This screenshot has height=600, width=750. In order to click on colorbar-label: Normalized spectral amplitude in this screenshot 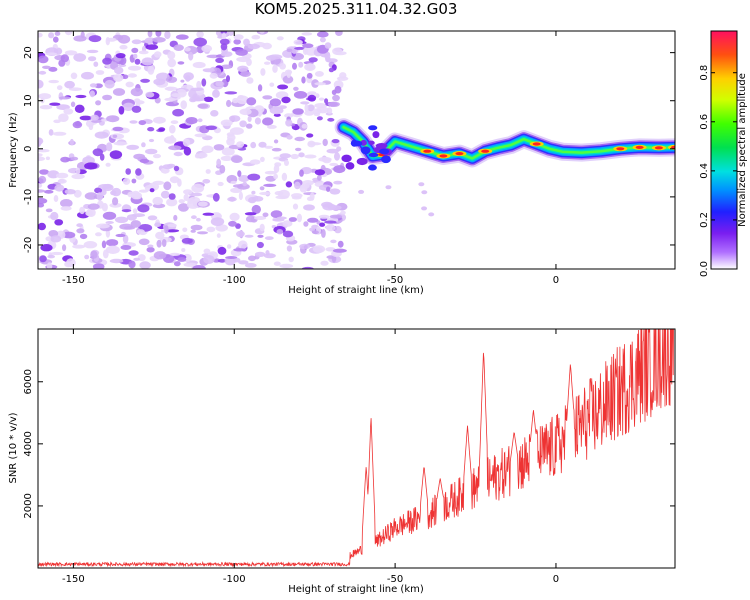, I will do `click(742, 150)`.